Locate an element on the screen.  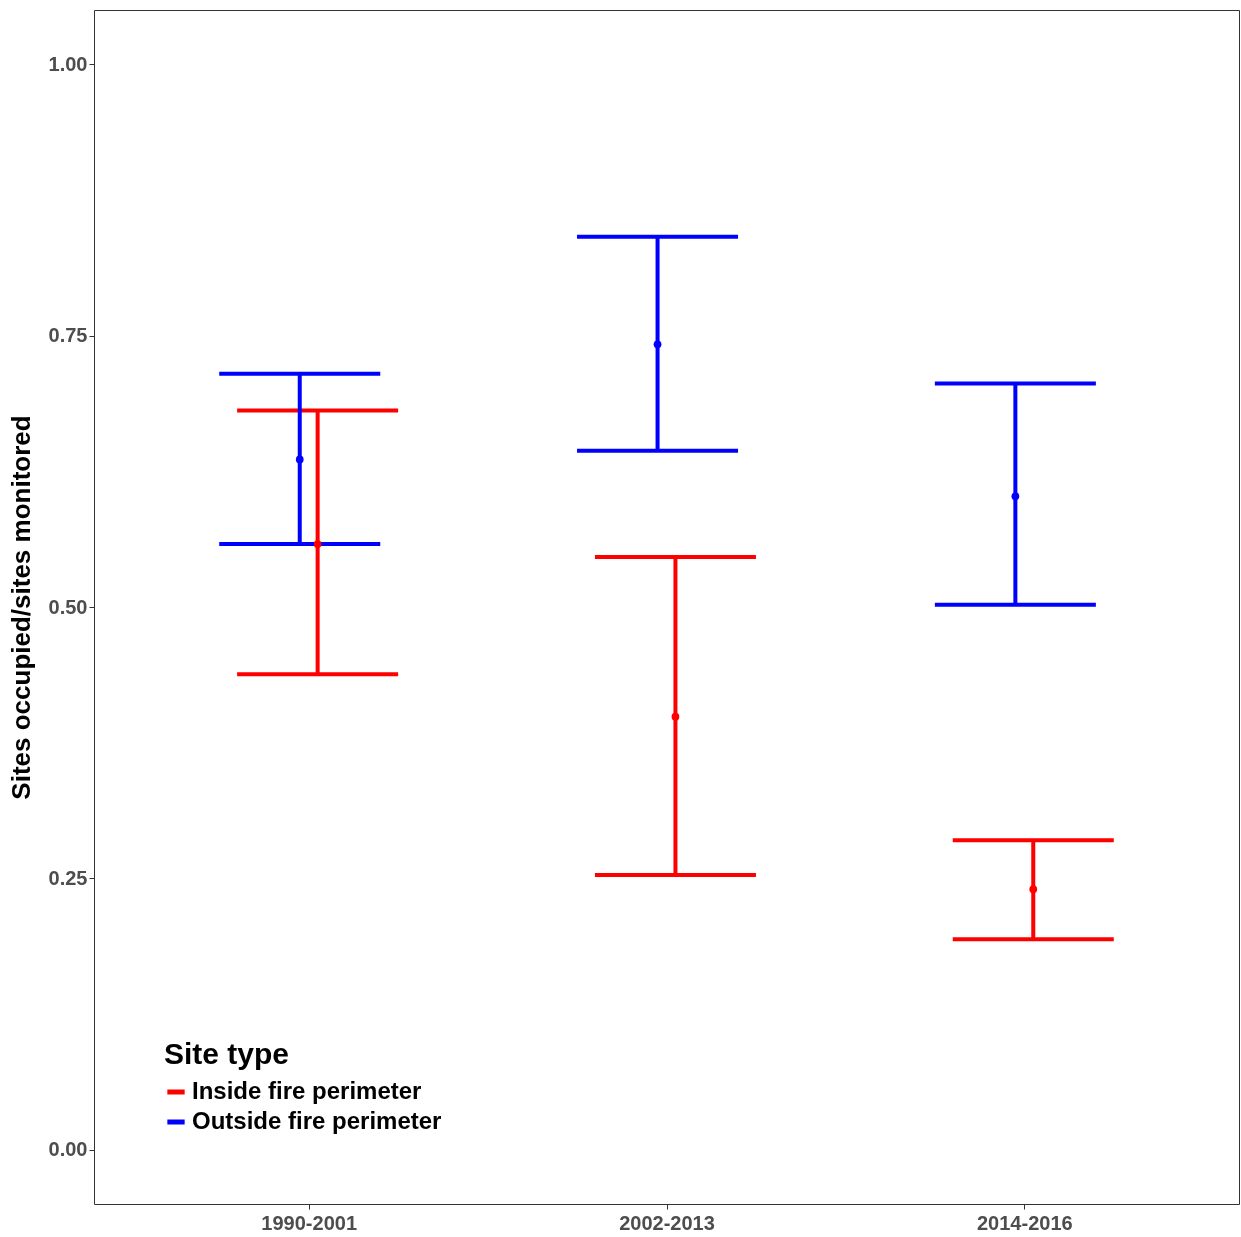
y-tick-label: 1.00 is located at coordinates (68, 63).